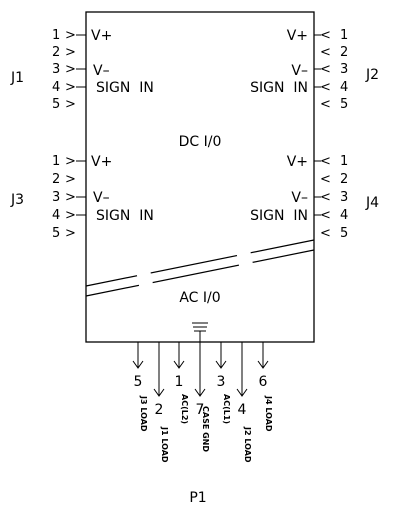 The width and height of the screenshot is (393, 510). Describe the element at coordinates (344, 87) in the screenshot. I see `j2-pin-4-number: 4` at that location.